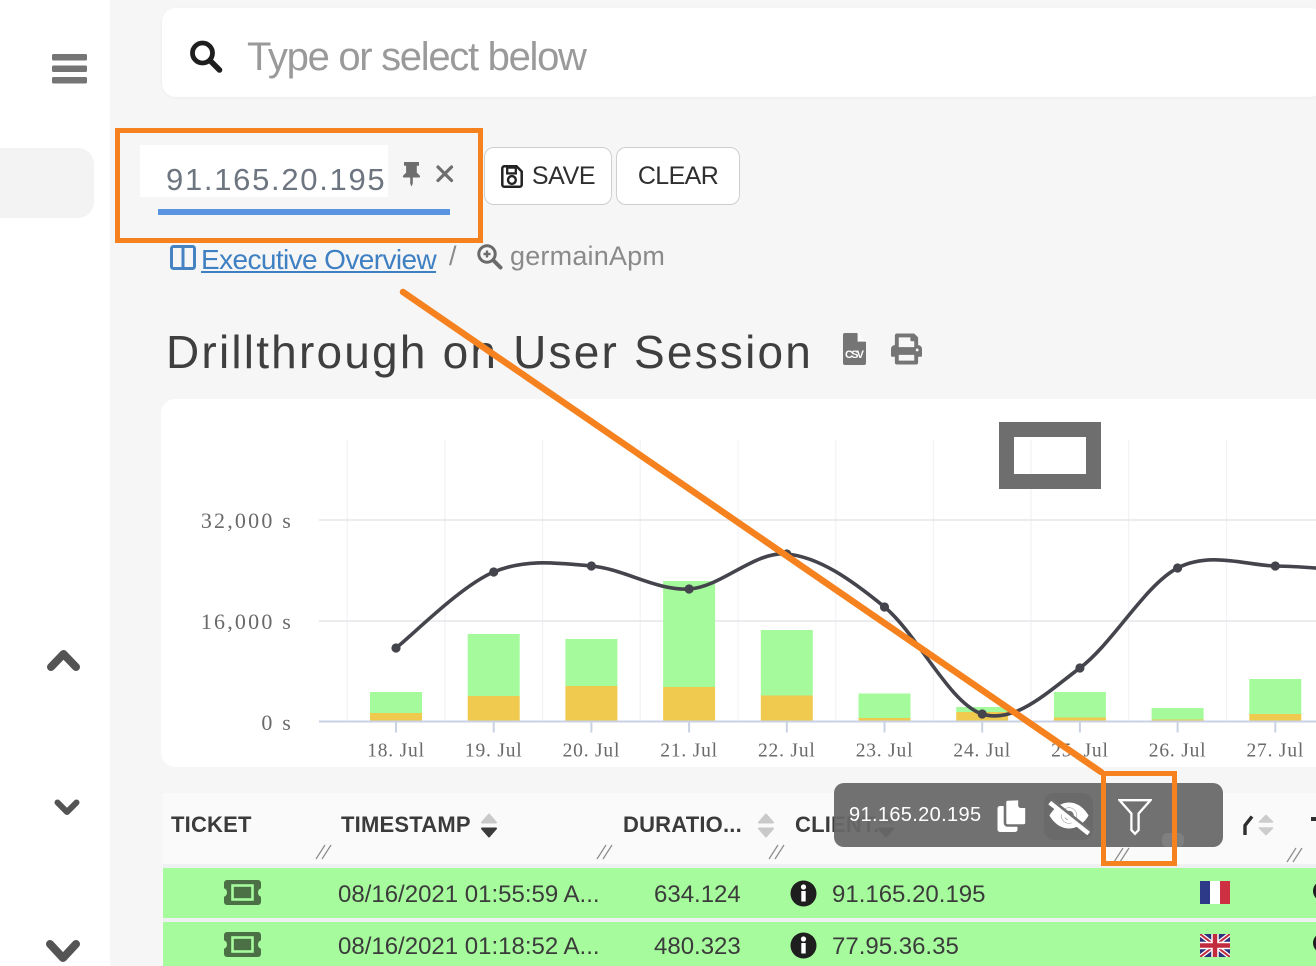  I want to click on svg-text: 26. Jul, so click(1178, 751).